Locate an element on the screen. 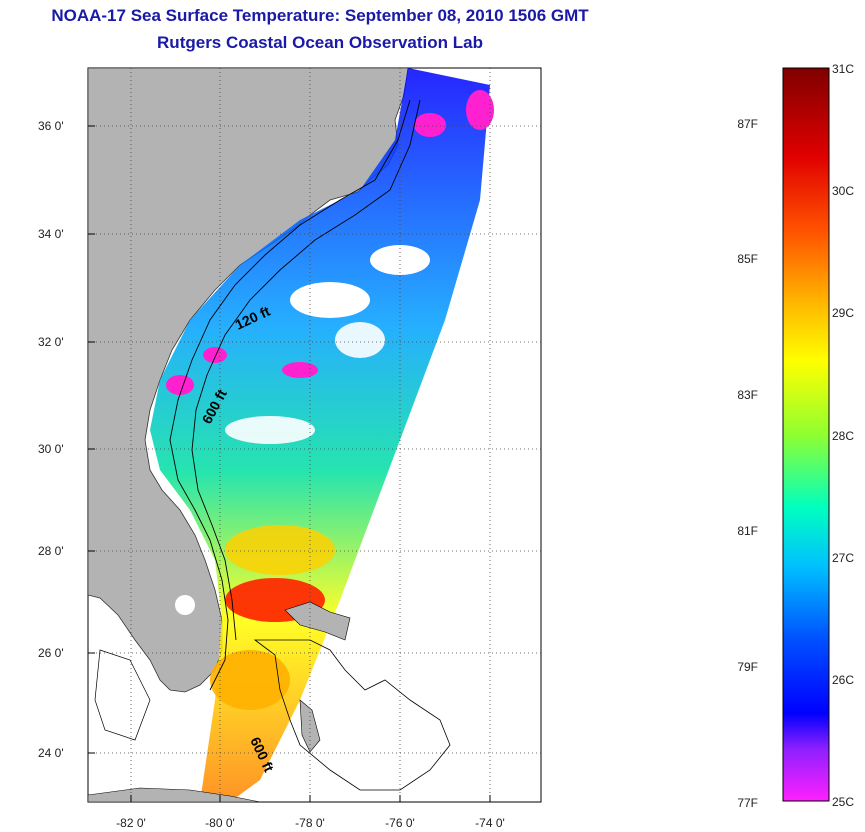 This screenshot has height=832, width=865. colorbar-f-79: 79F is located at coordinates (747, 667).